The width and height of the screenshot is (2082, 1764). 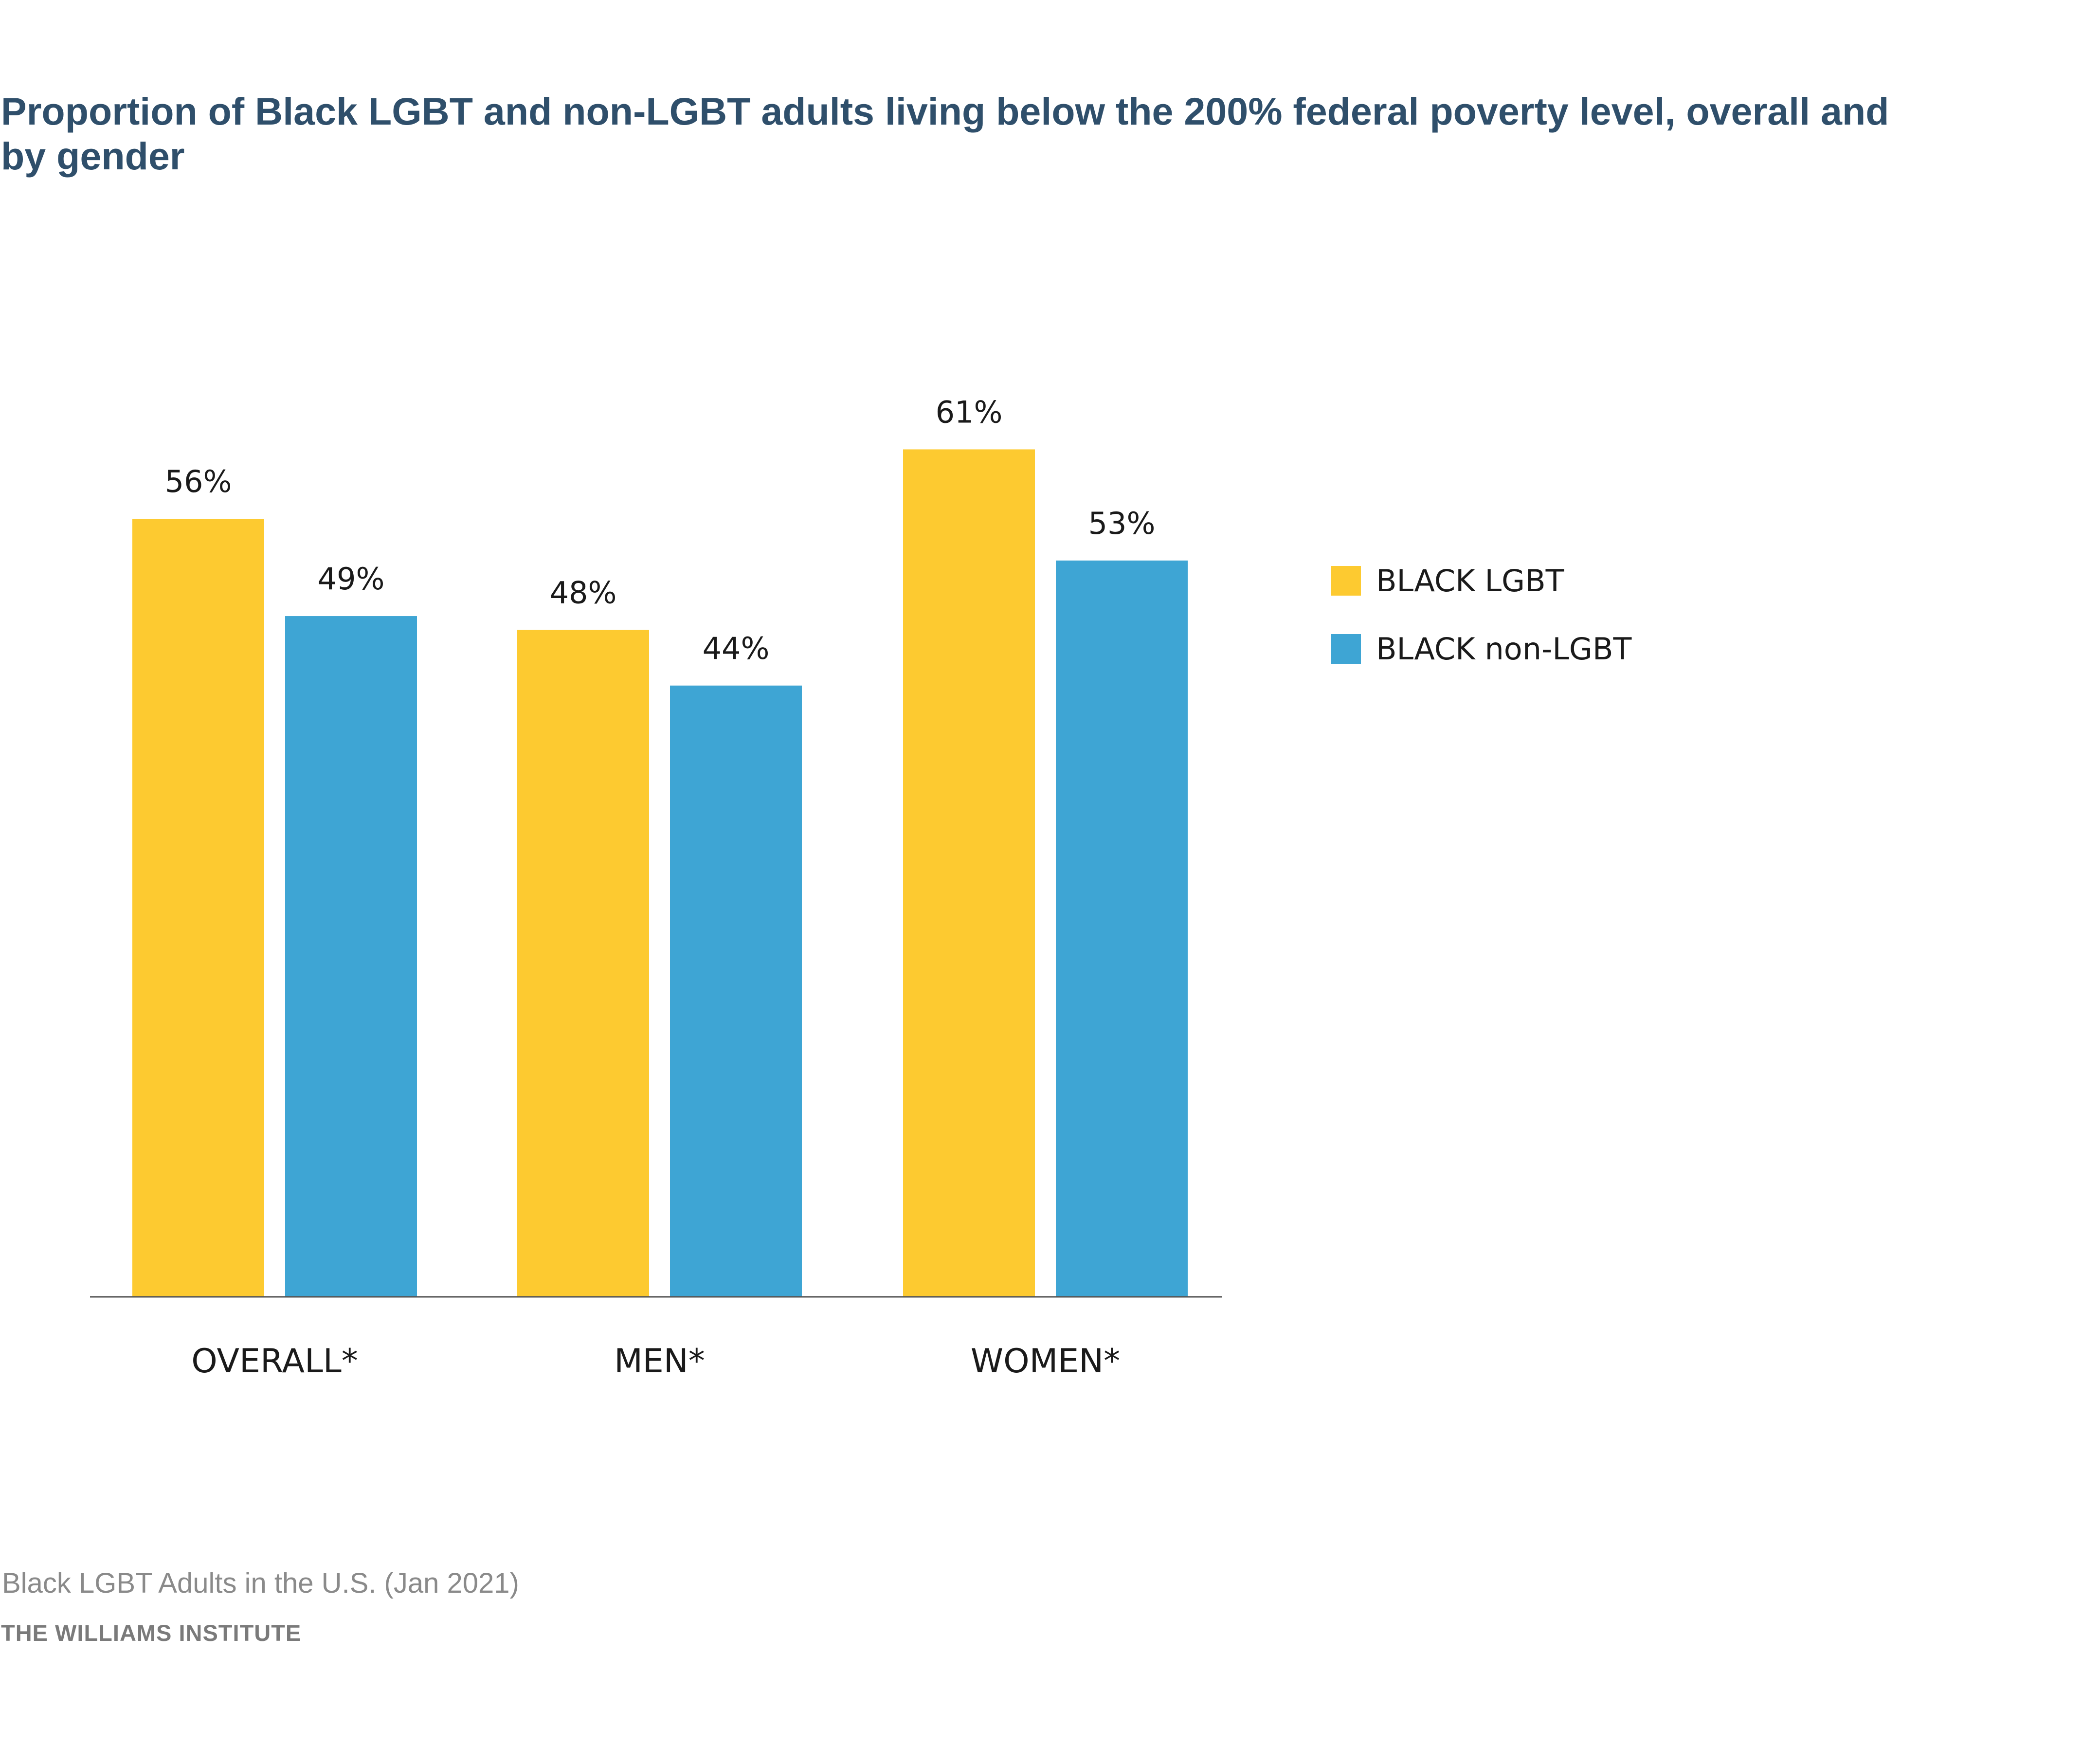 I want to click on category-label-0: OVERALL*, so click(x=274, y=1361).